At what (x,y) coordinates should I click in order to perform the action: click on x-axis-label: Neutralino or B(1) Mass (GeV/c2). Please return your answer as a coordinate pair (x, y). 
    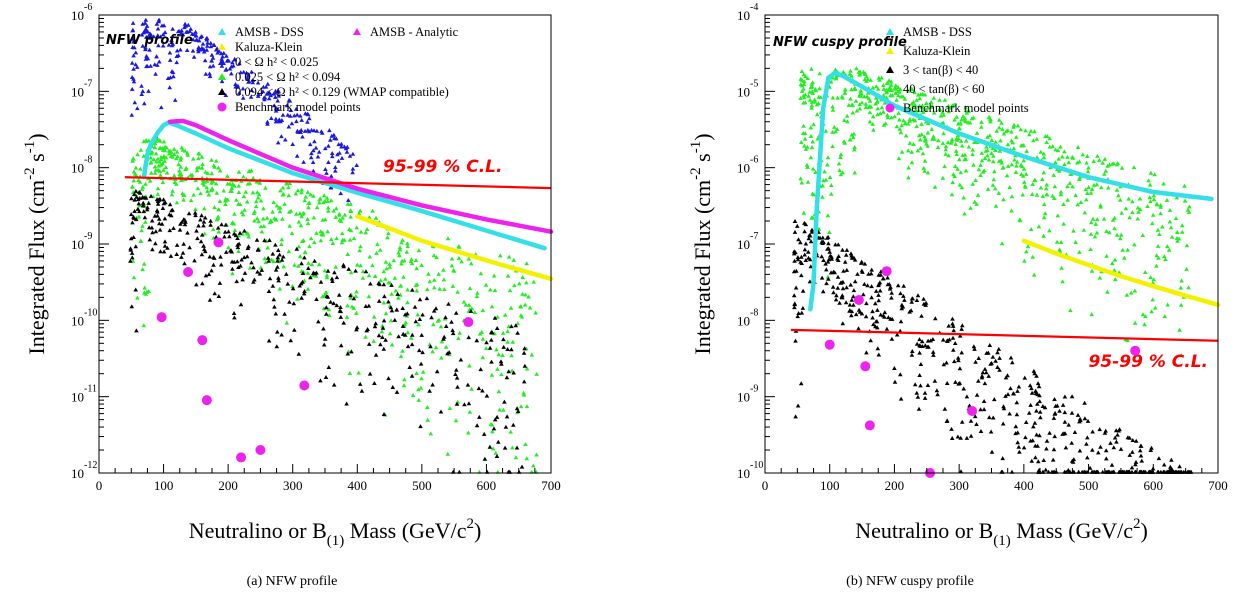
    Looking at the image, I should click on (1001, 532).